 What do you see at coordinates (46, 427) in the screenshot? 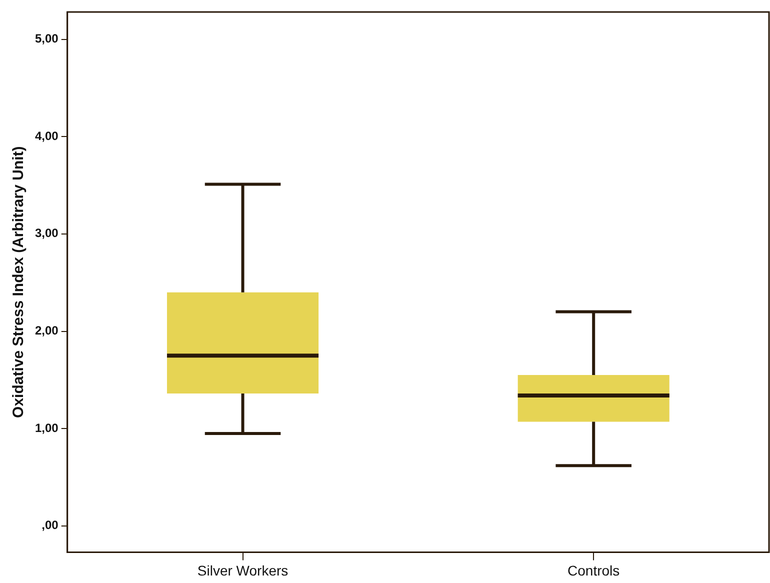
I see `y-tick-label: 1,00` at bounding box center [46, 427].